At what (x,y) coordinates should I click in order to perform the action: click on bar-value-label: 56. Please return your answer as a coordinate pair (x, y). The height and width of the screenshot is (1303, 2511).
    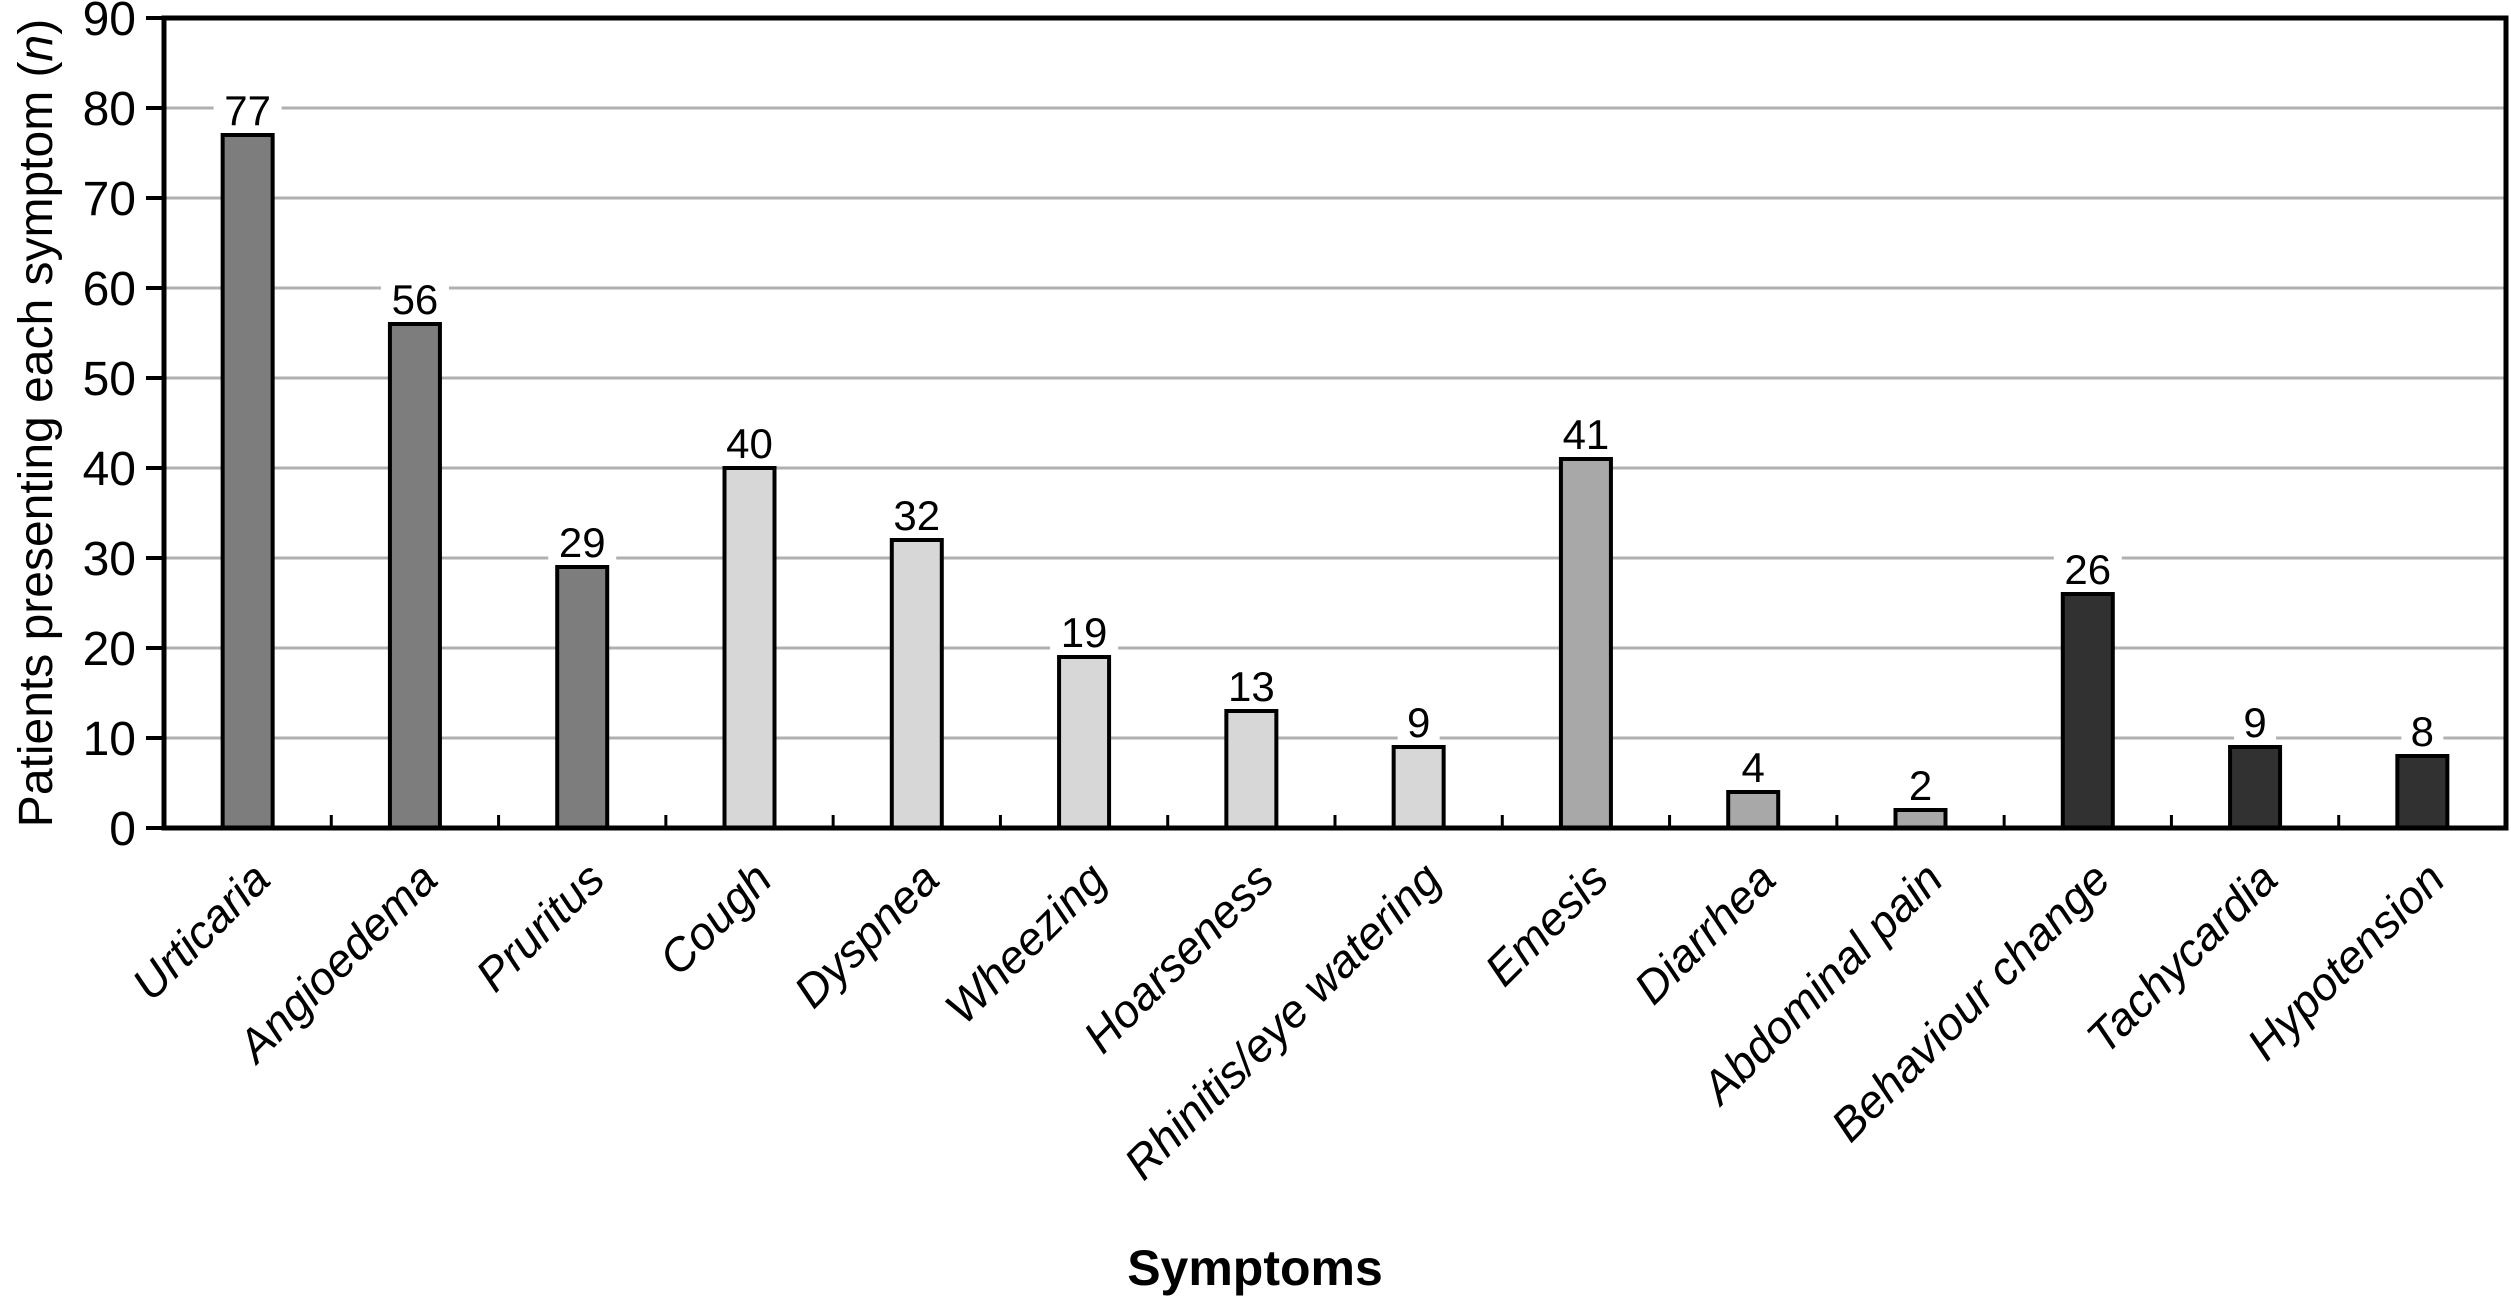
    Looking at the image, I should click on (415, 299).